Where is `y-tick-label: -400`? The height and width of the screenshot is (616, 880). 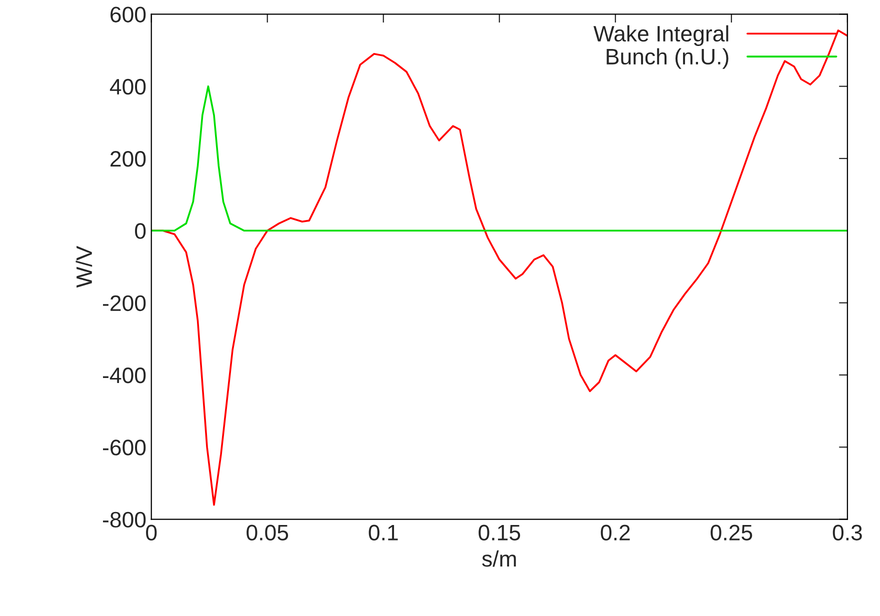
y-tick-label: -400 is located at coordinates (124, 376).